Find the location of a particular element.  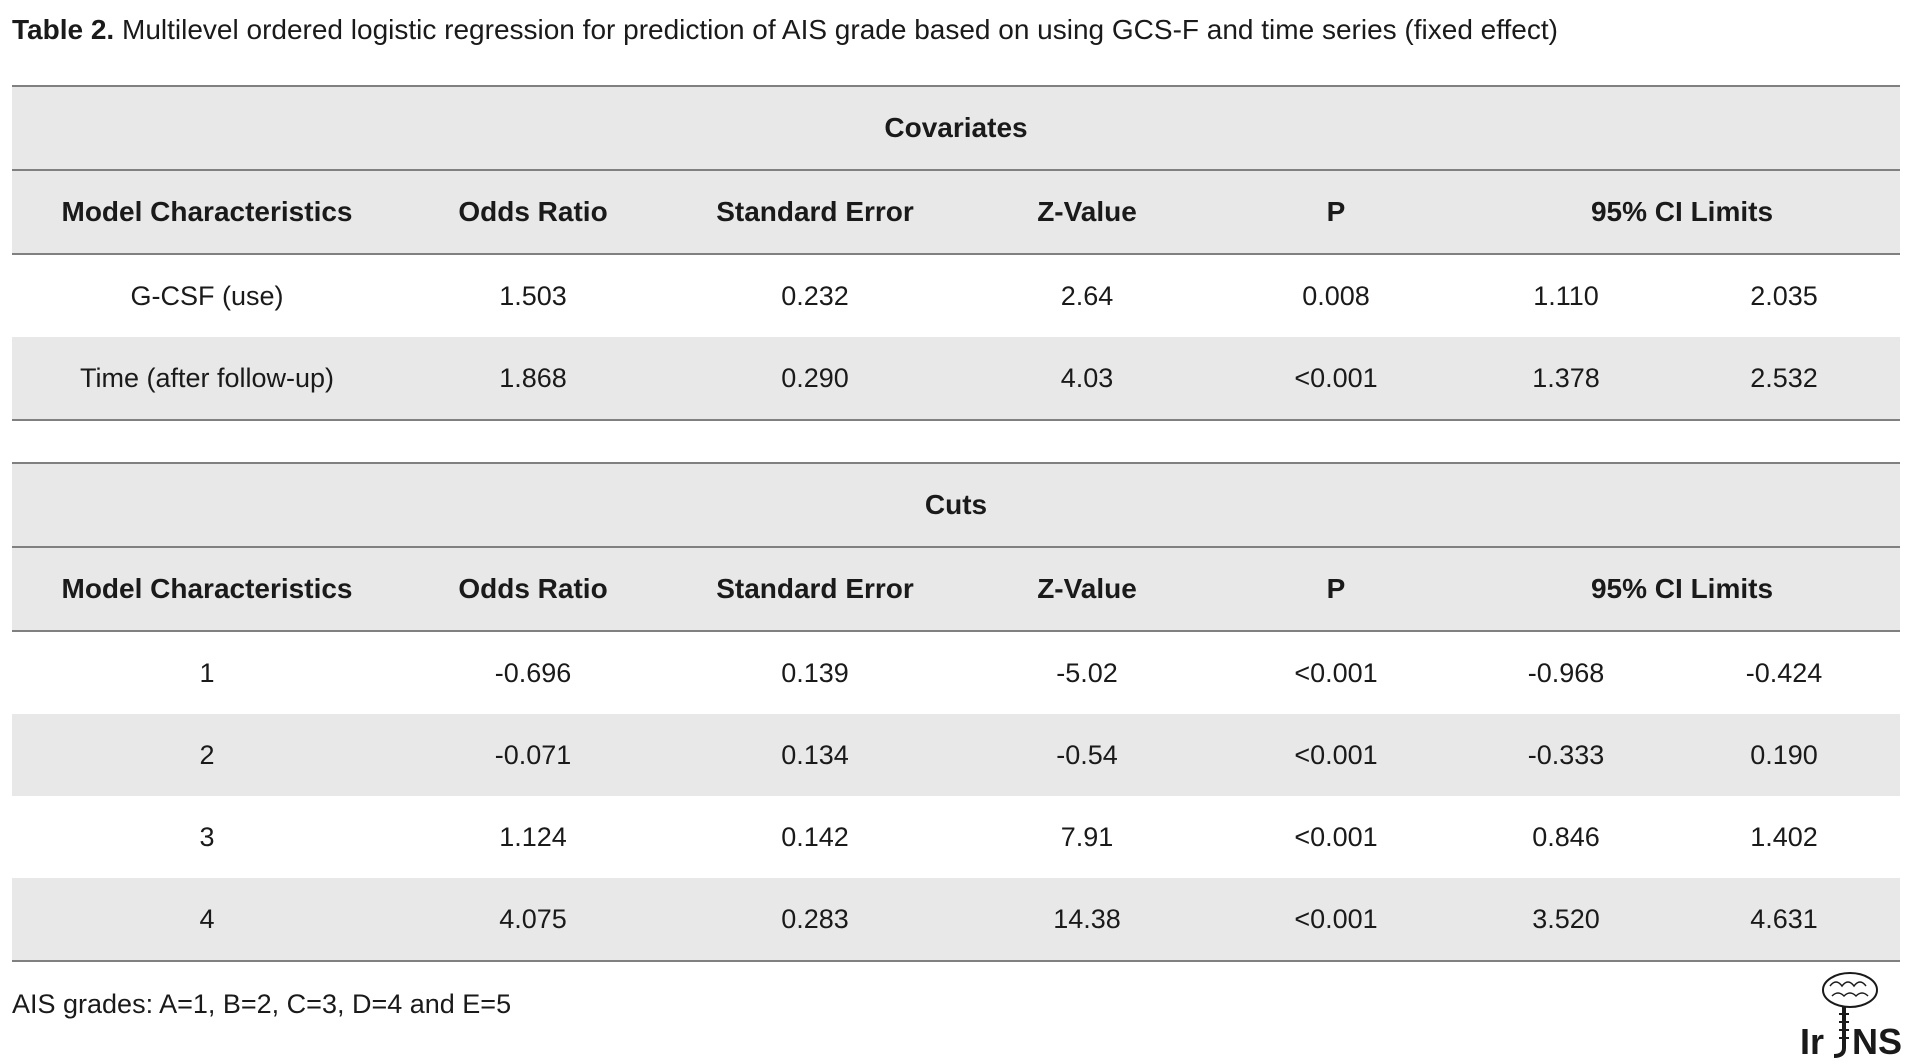

caption-label: Table 2. is located at coordinates (63, 29).